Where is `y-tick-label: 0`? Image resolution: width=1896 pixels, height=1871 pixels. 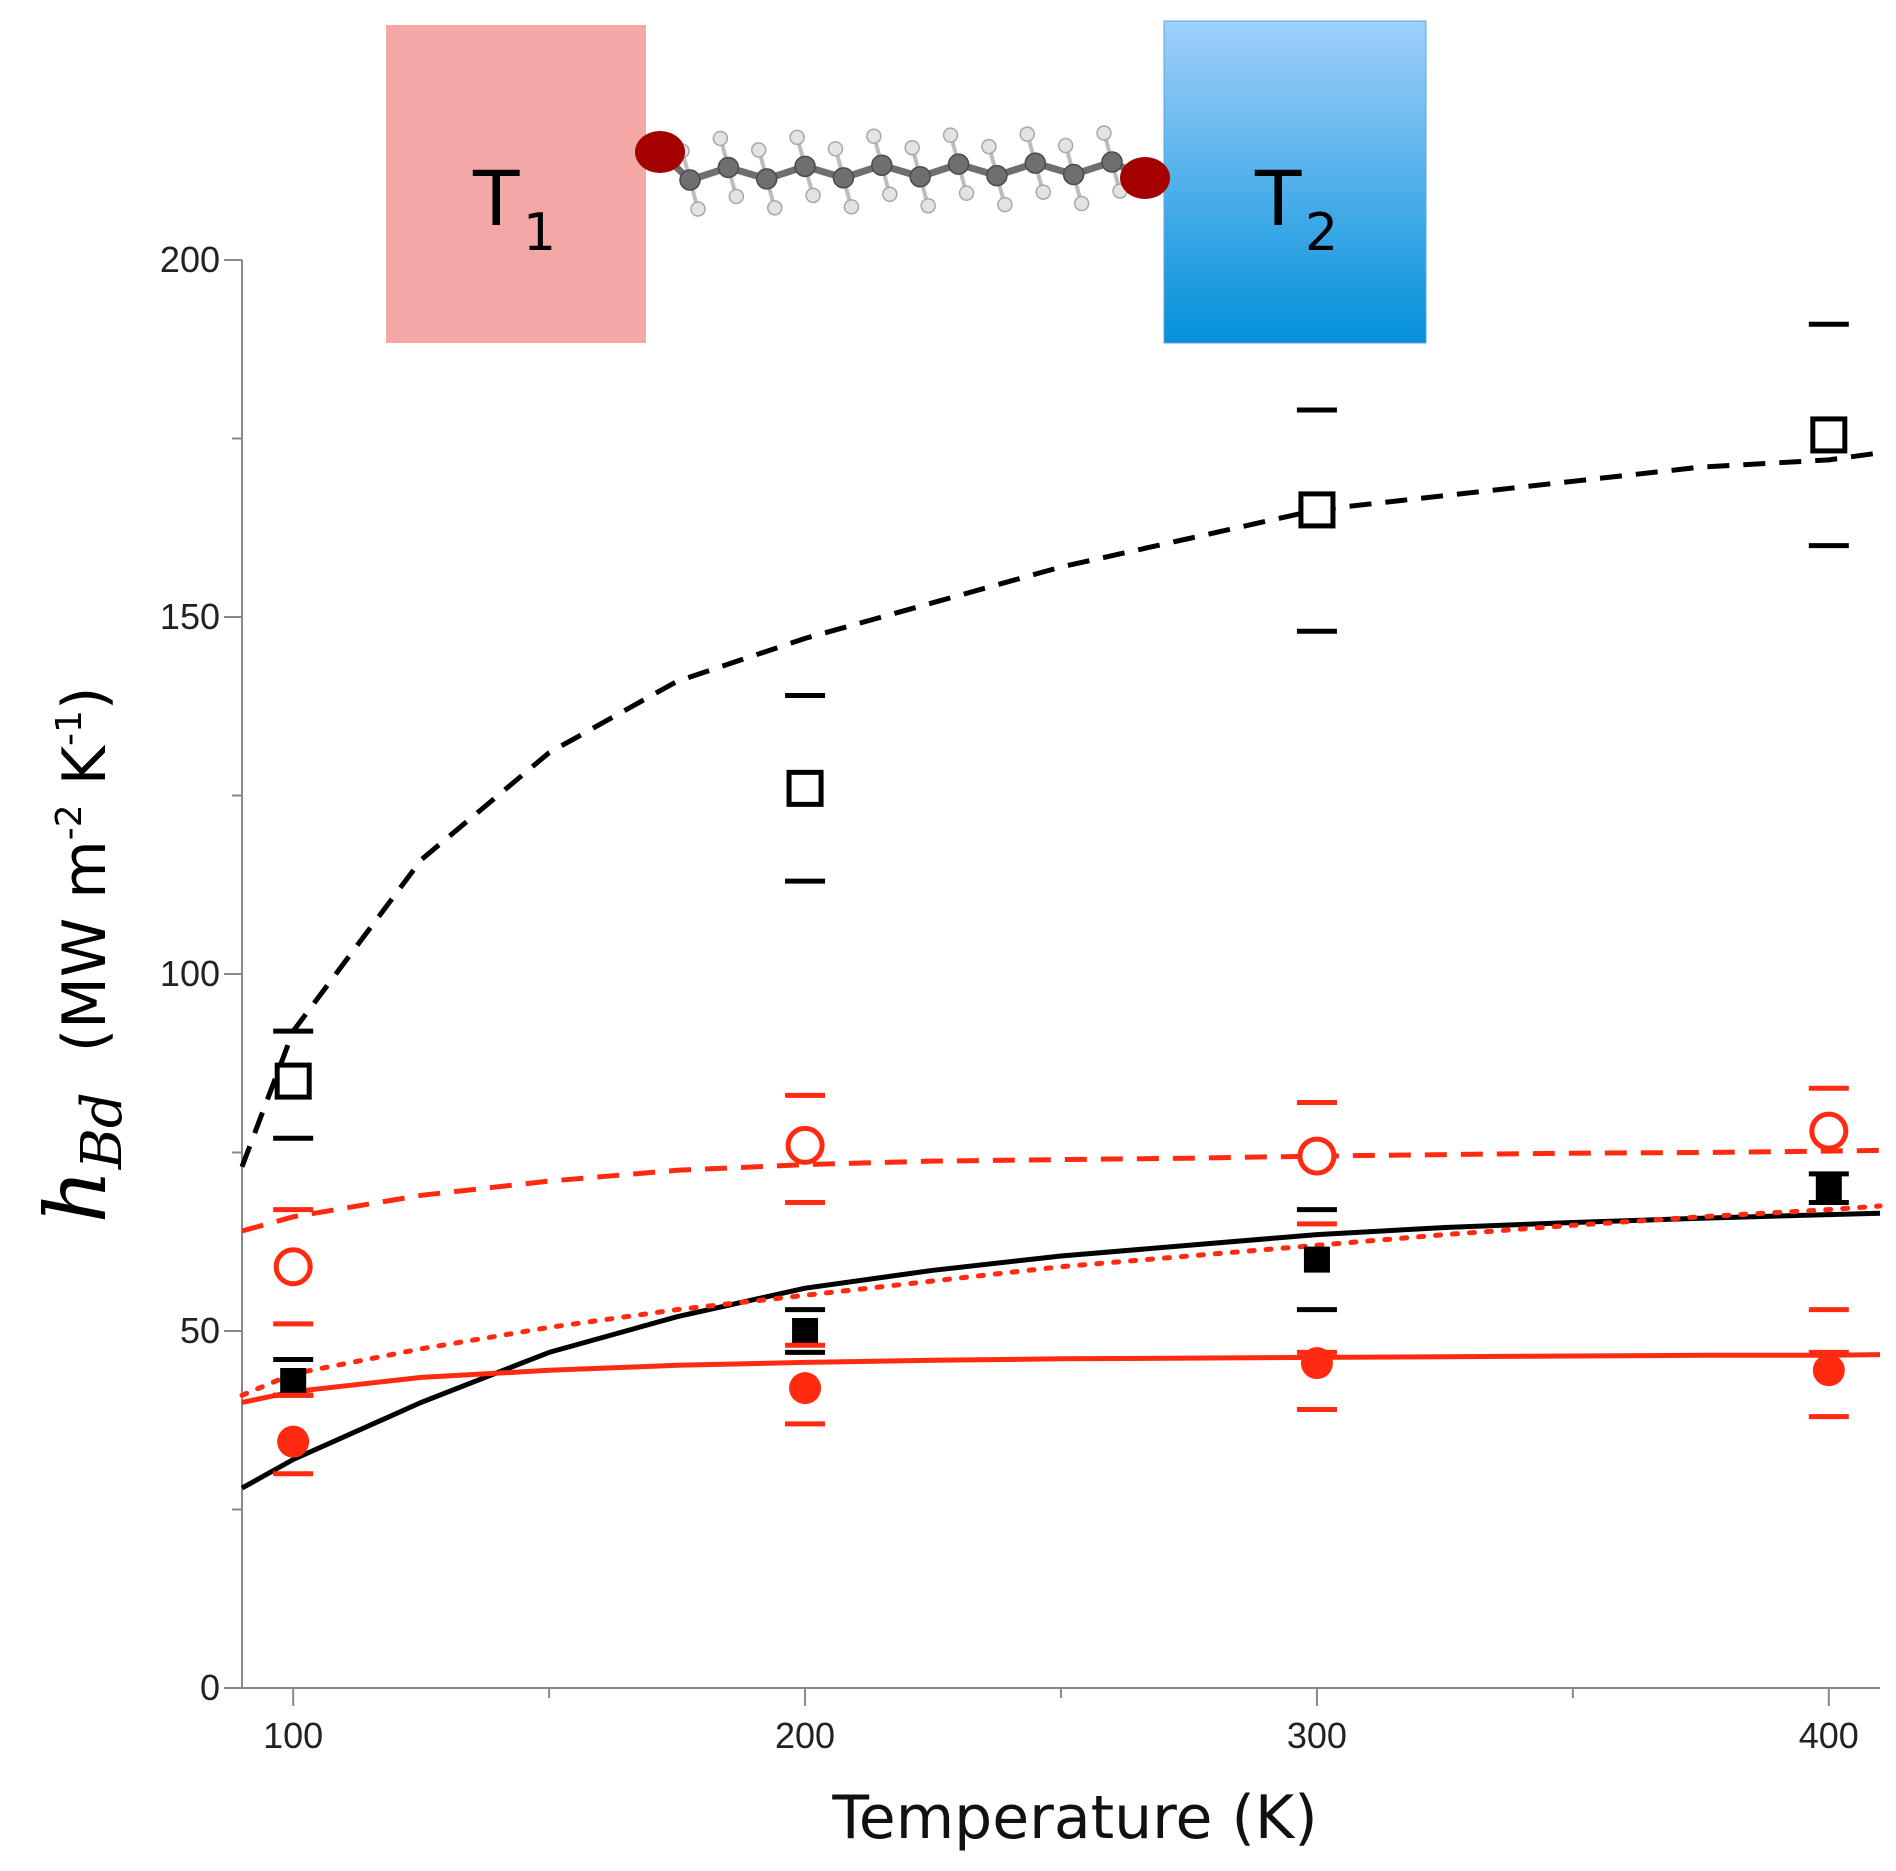 y-tick-label: 0 is located at coordinates (210, 1687).